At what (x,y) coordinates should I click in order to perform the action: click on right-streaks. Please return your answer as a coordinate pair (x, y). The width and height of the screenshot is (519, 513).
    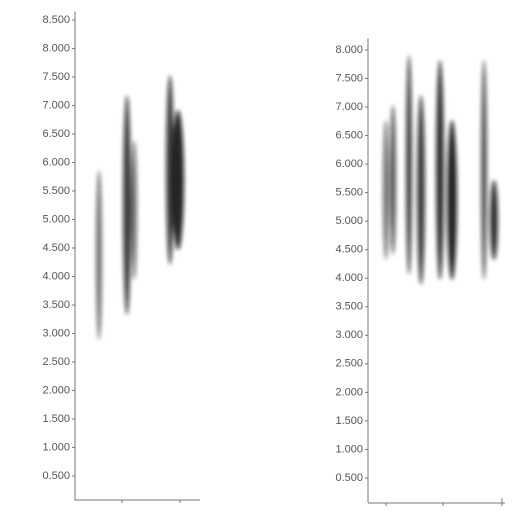
    Looking at the image, I should click on (440, 170).